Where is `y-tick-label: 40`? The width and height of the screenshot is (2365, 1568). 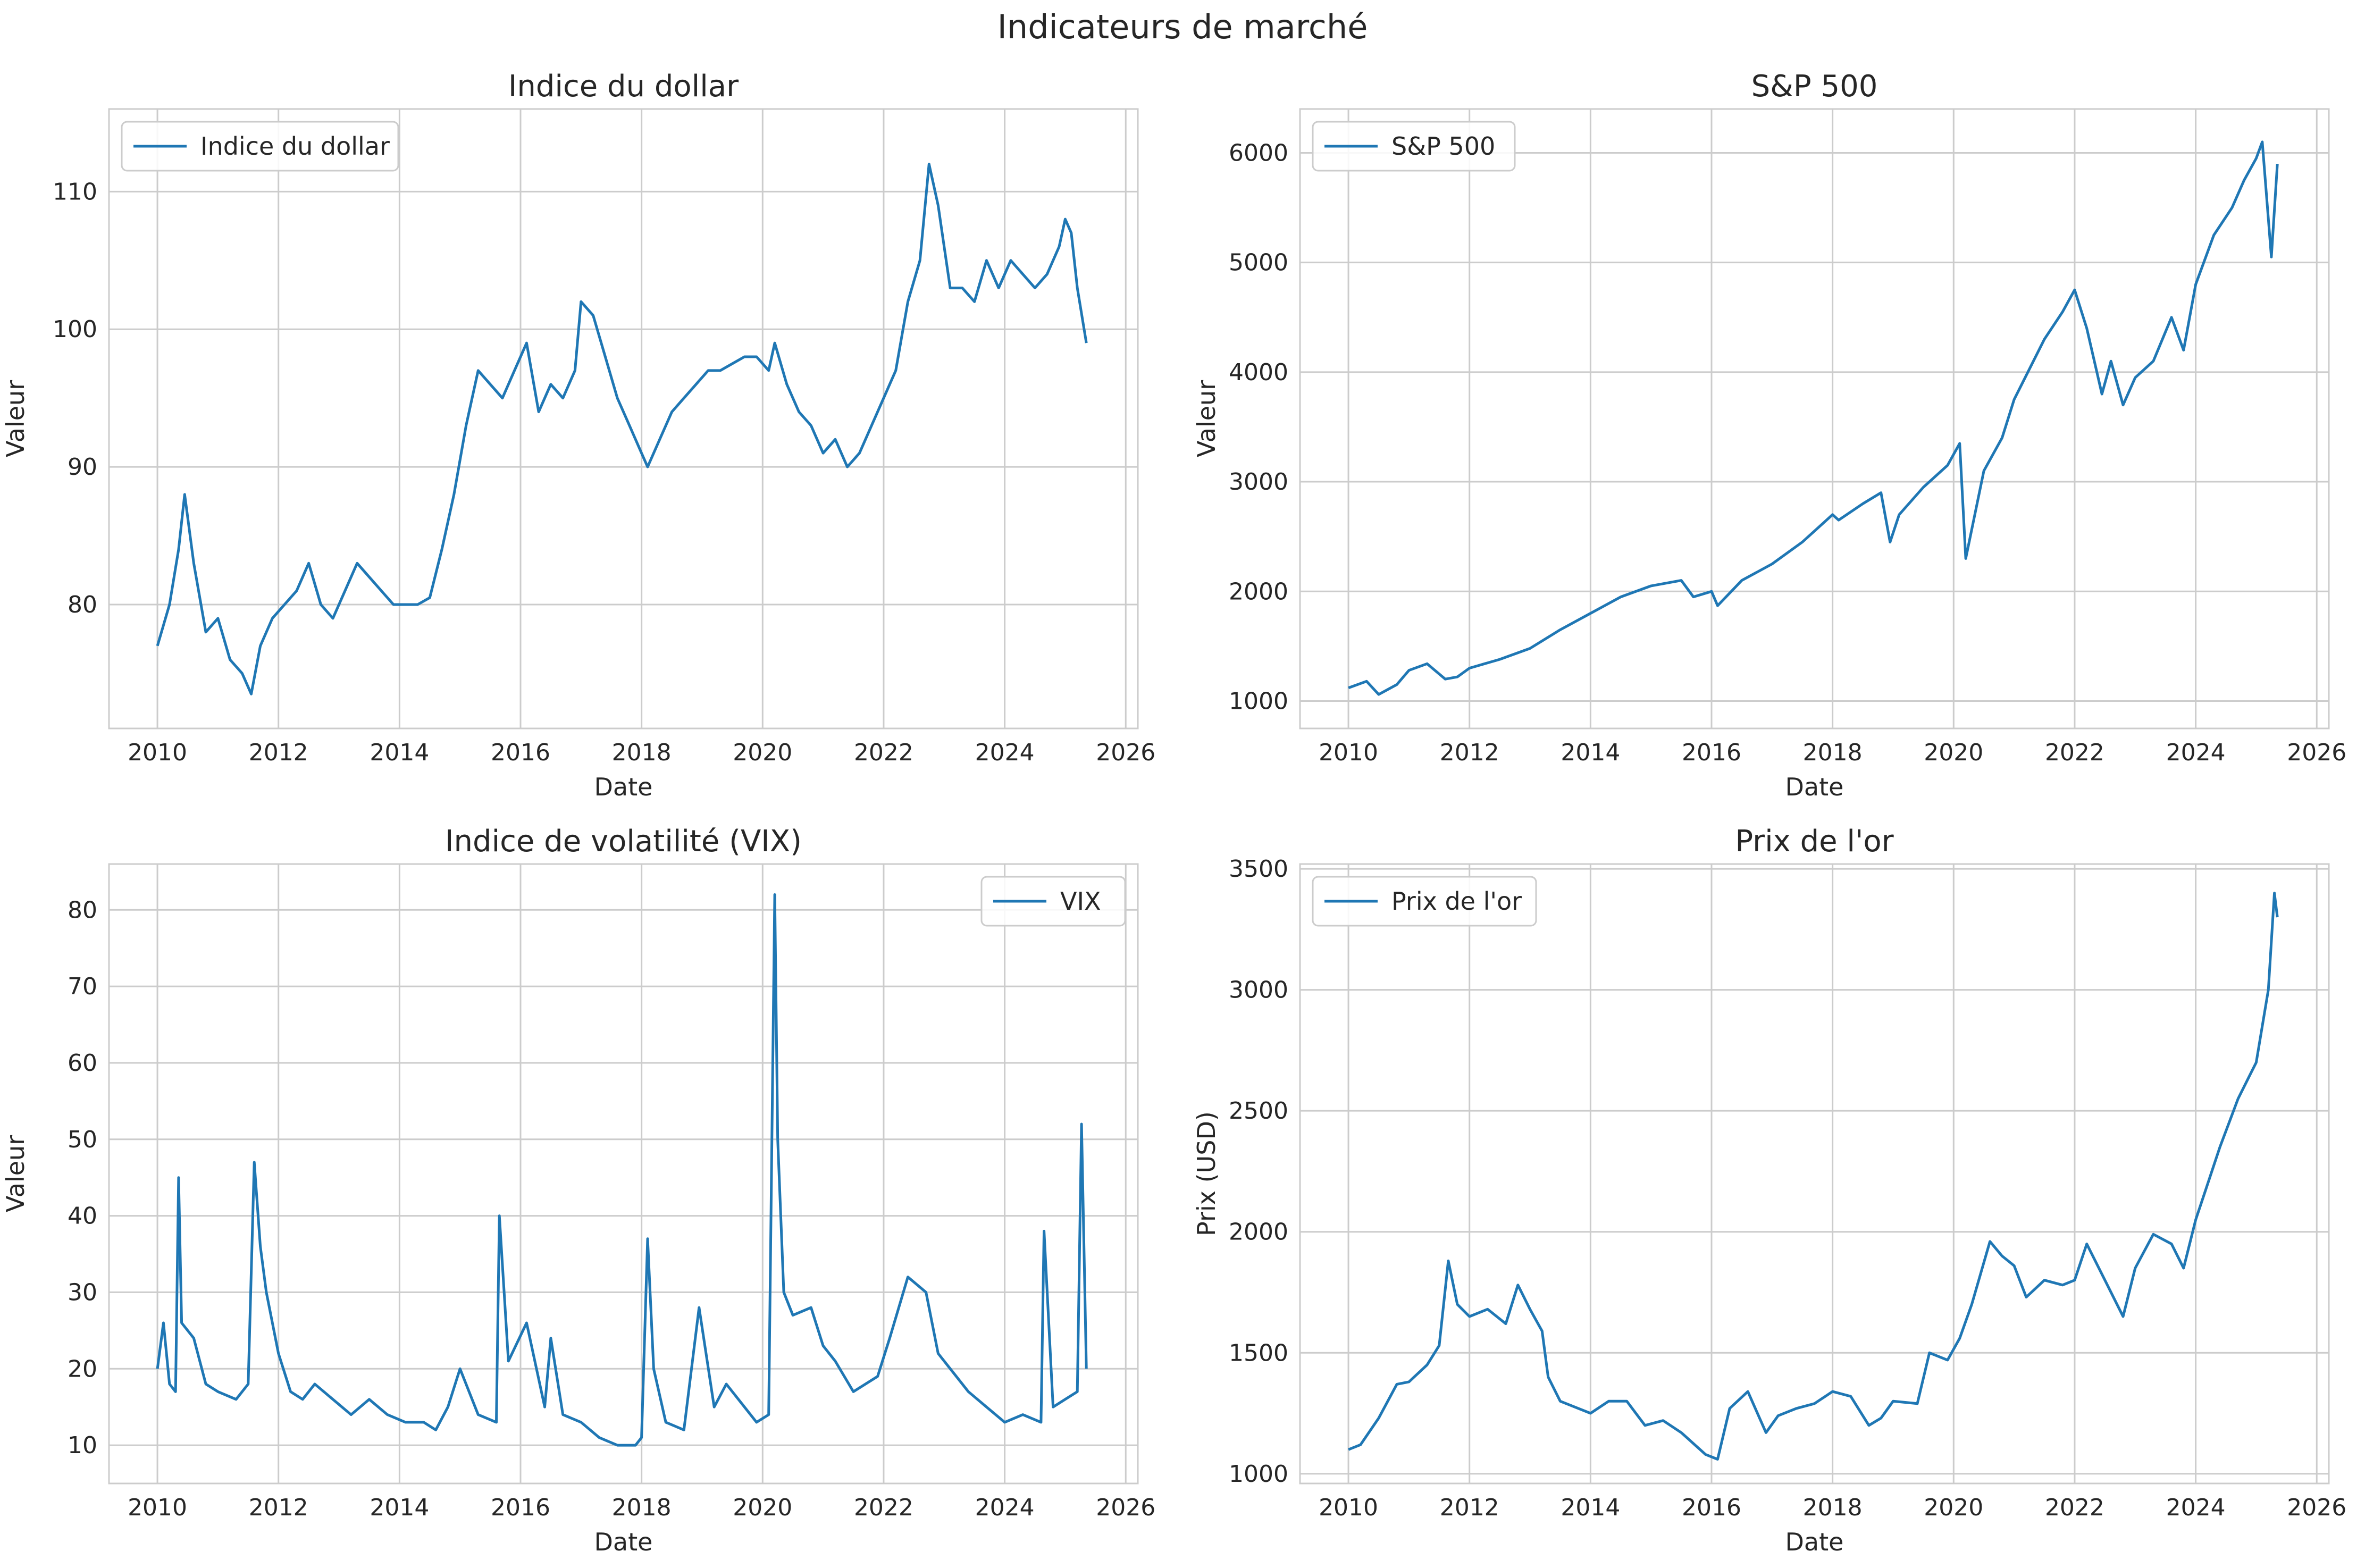 y-tick-label: 40 is located at coordinates (82, 1217).